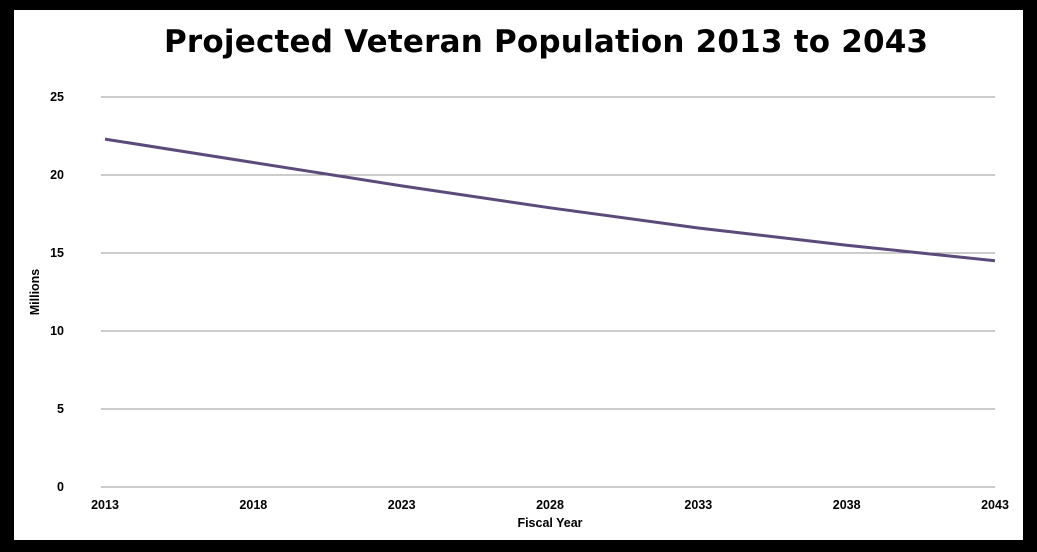 This screenshot has width=1037, height=552. I want to click on x-tick-label: 2033, so click(698, 505).